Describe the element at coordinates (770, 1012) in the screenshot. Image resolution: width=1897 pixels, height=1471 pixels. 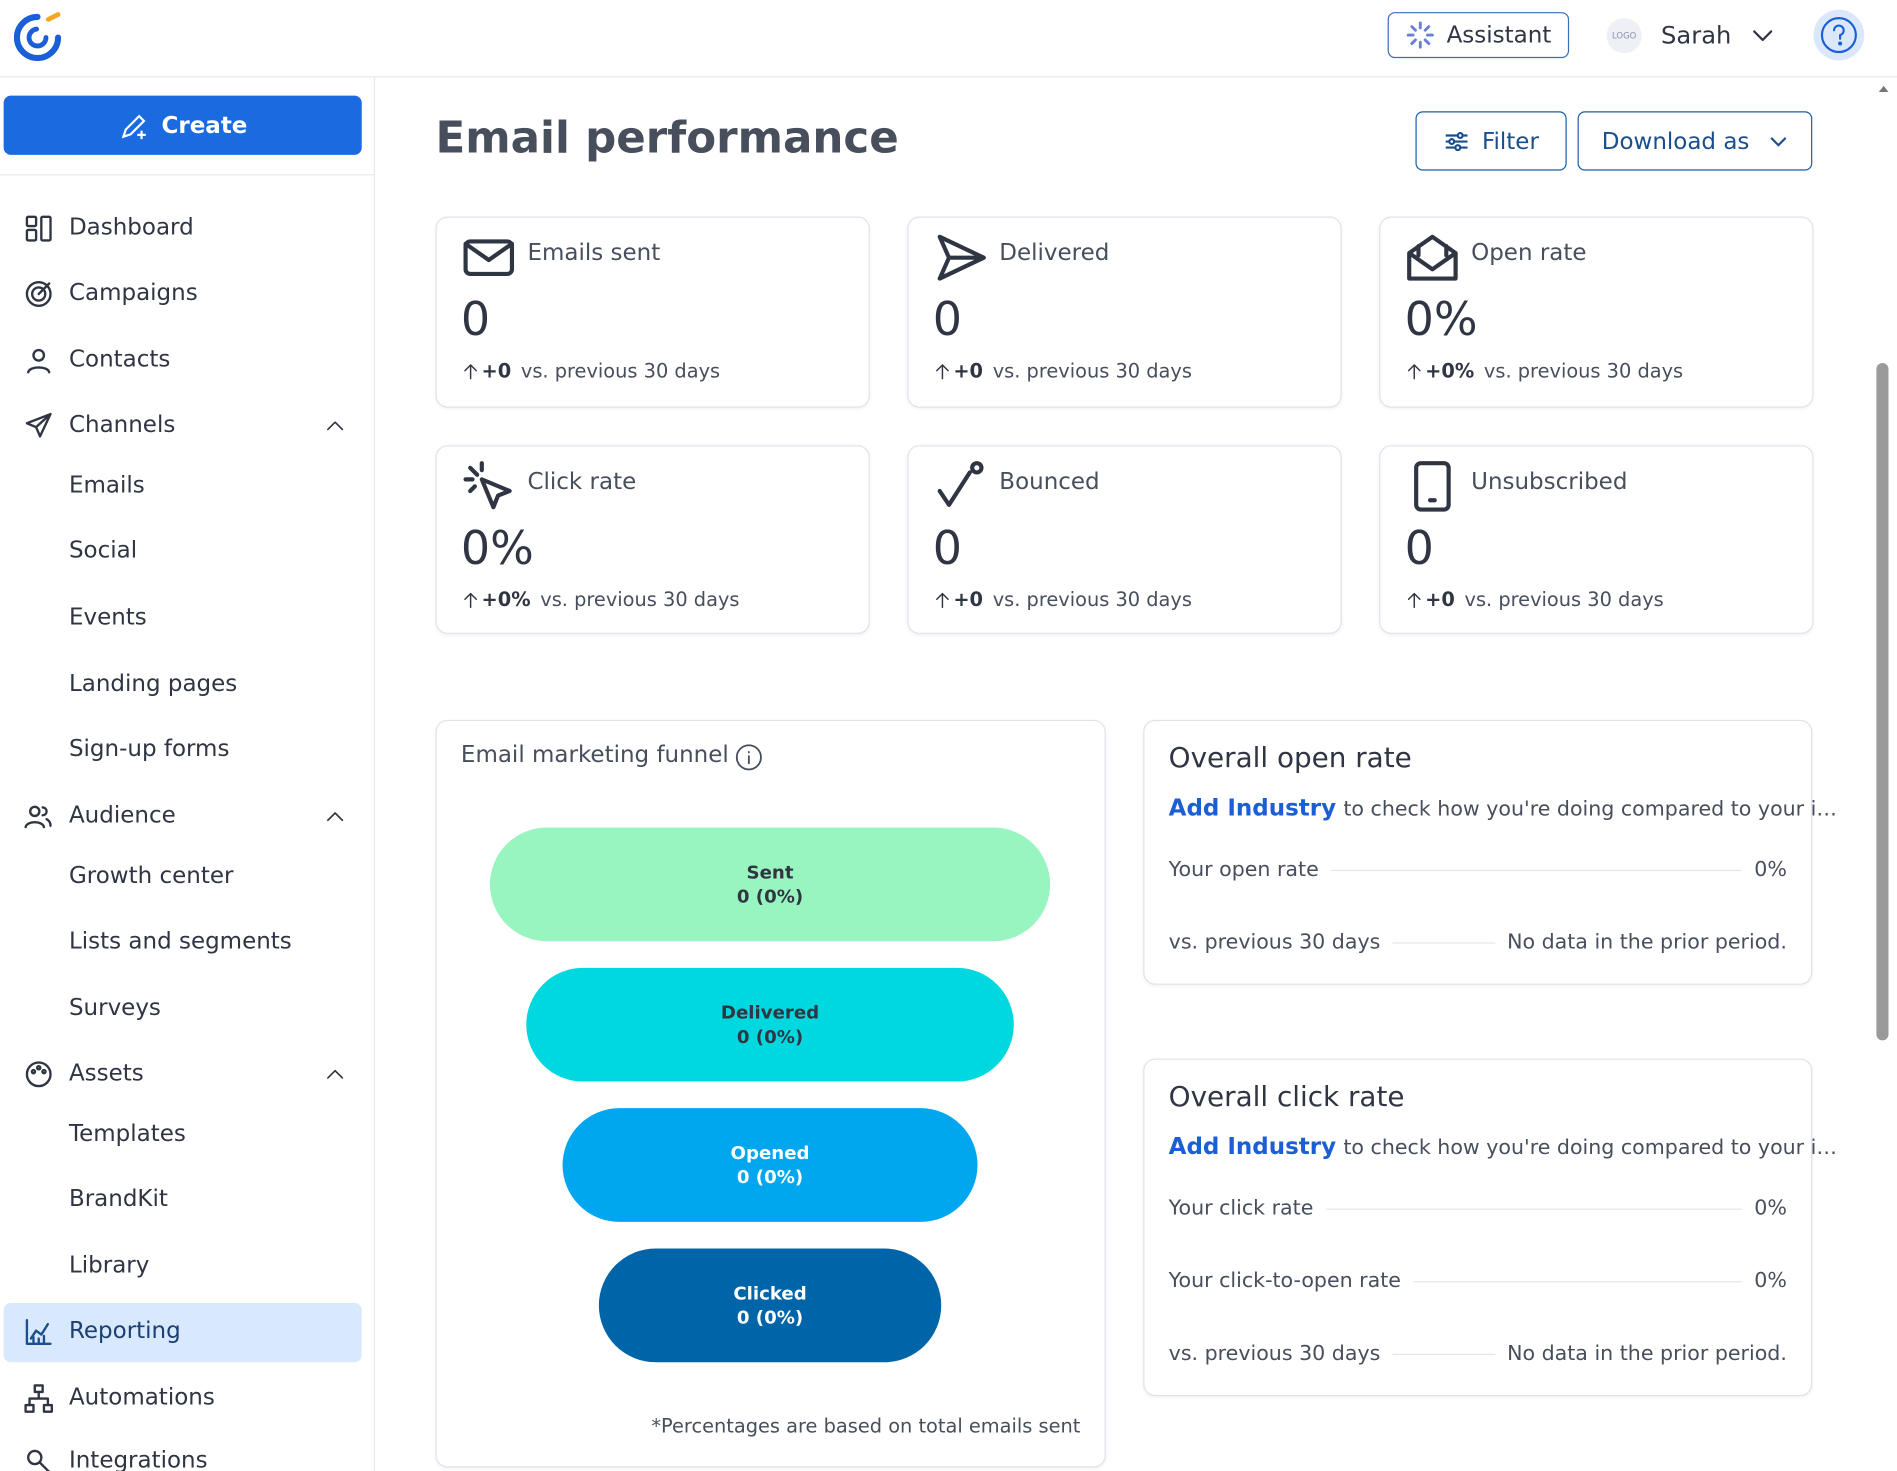
I see `funnel-stage-label: Delivered` at that location.